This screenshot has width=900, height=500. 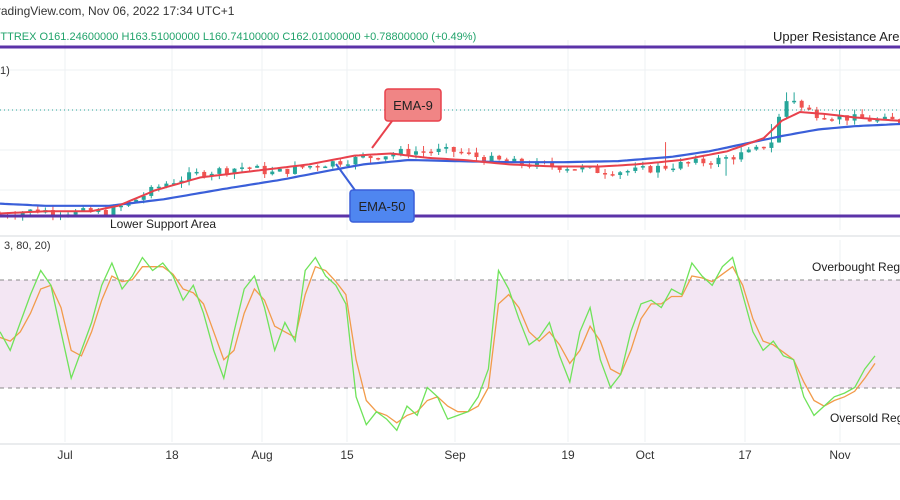 I want to click on ema9-callout-text: EMA-9, so click(x=413, y=105).